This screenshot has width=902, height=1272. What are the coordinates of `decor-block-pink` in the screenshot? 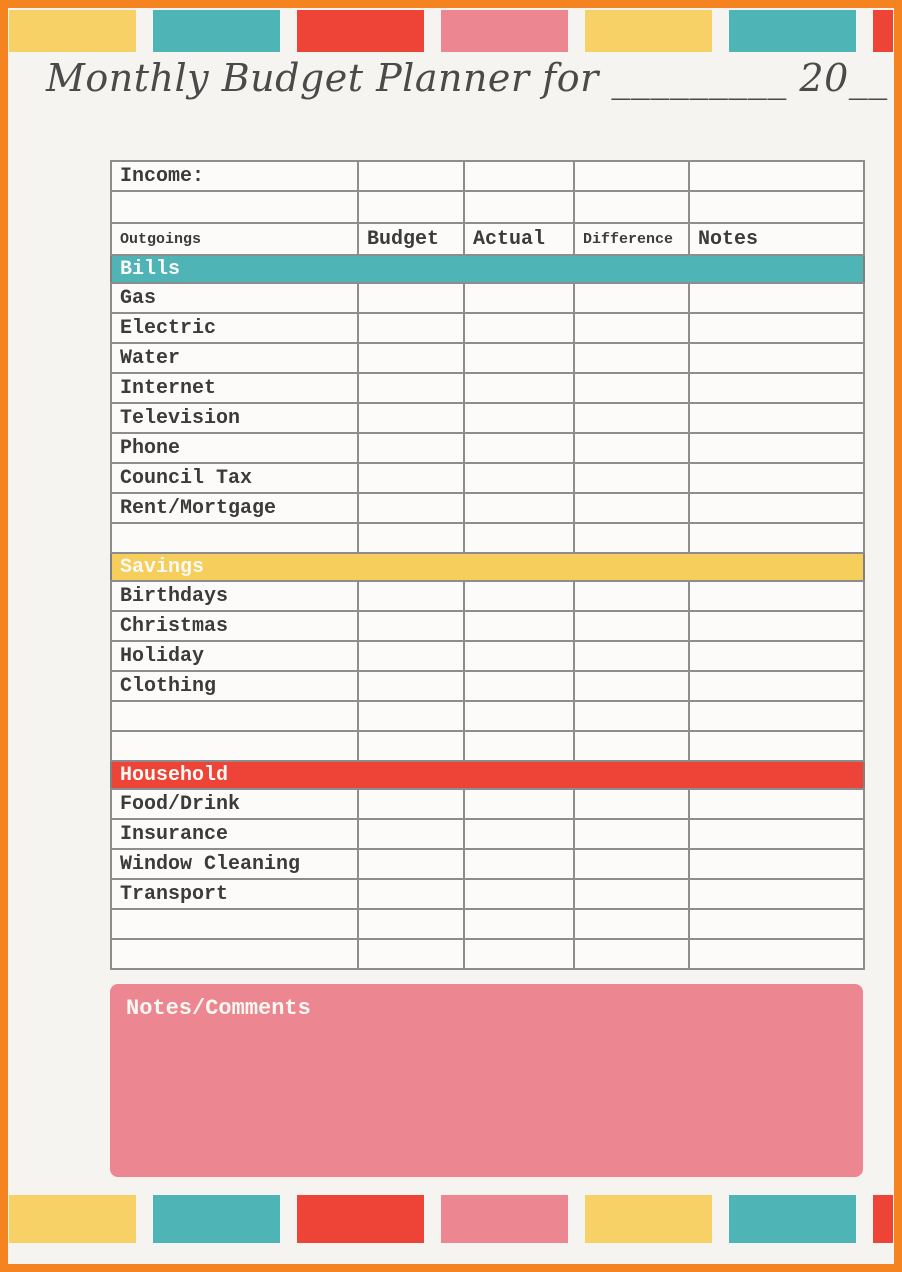 It's located at (504, 1219).